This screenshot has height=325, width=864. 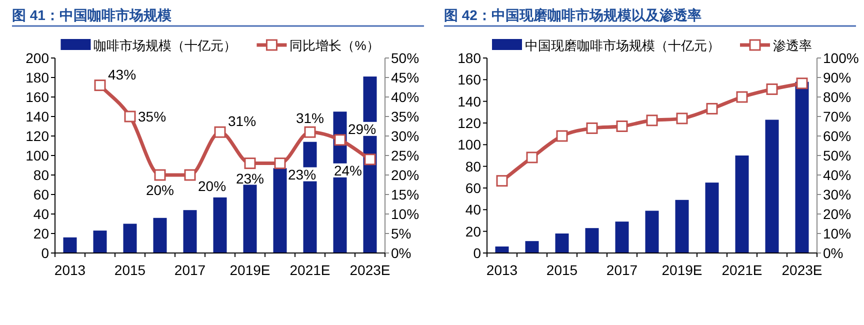 What do you see at coordinates (792, 45) in the screenshot?
I see `legend-label: 渗透率` at bounding box center [792, 45].